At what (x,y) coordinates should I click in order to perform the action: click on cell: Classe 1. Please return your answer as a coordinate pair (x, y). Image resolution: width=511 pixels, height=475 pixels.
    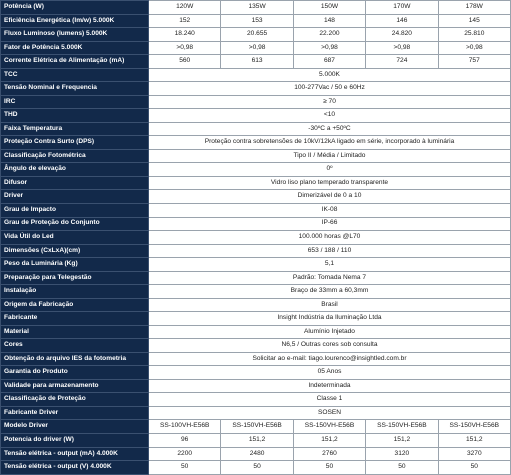
    Looking at the image, I should click on (329, 399).